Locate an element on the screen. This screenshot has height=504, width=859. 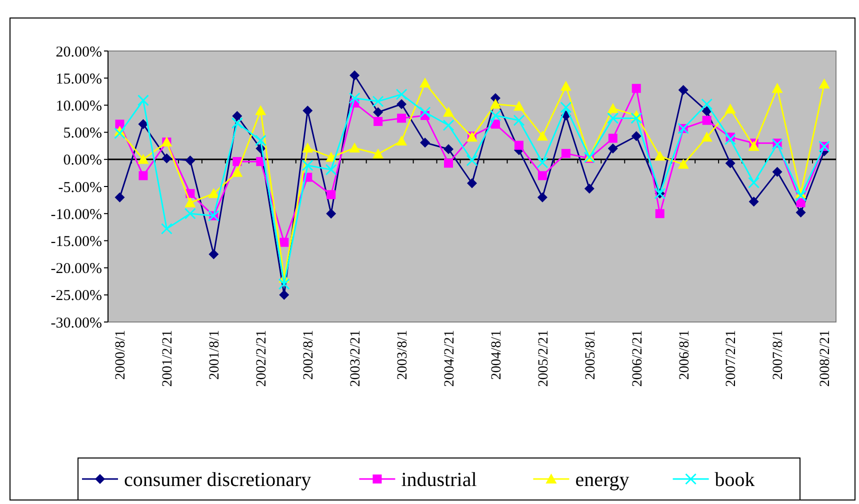
x-tick-label: 2007/2/21 is located at coordinates (732, 358).